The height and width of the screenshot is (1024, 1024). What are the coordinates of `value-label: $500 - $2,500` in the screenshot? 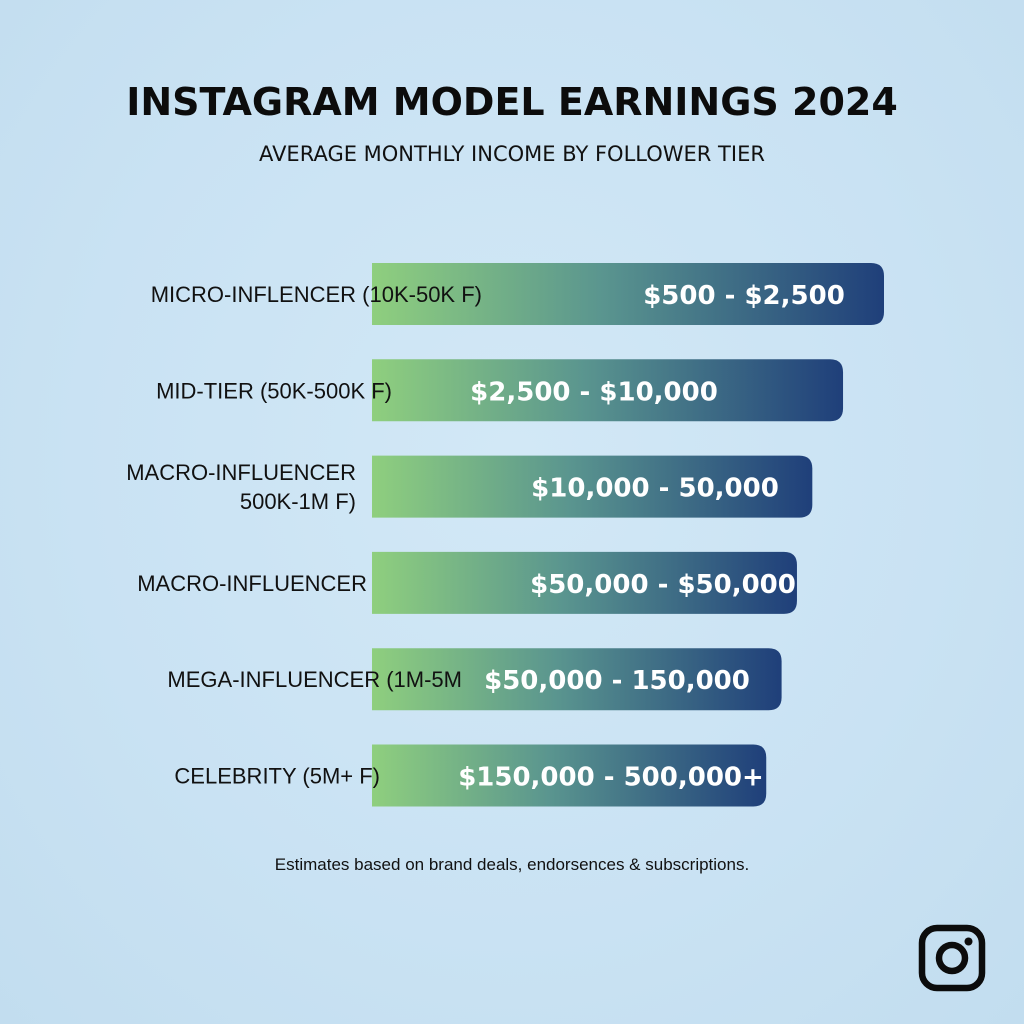 It's located at (744, 296).